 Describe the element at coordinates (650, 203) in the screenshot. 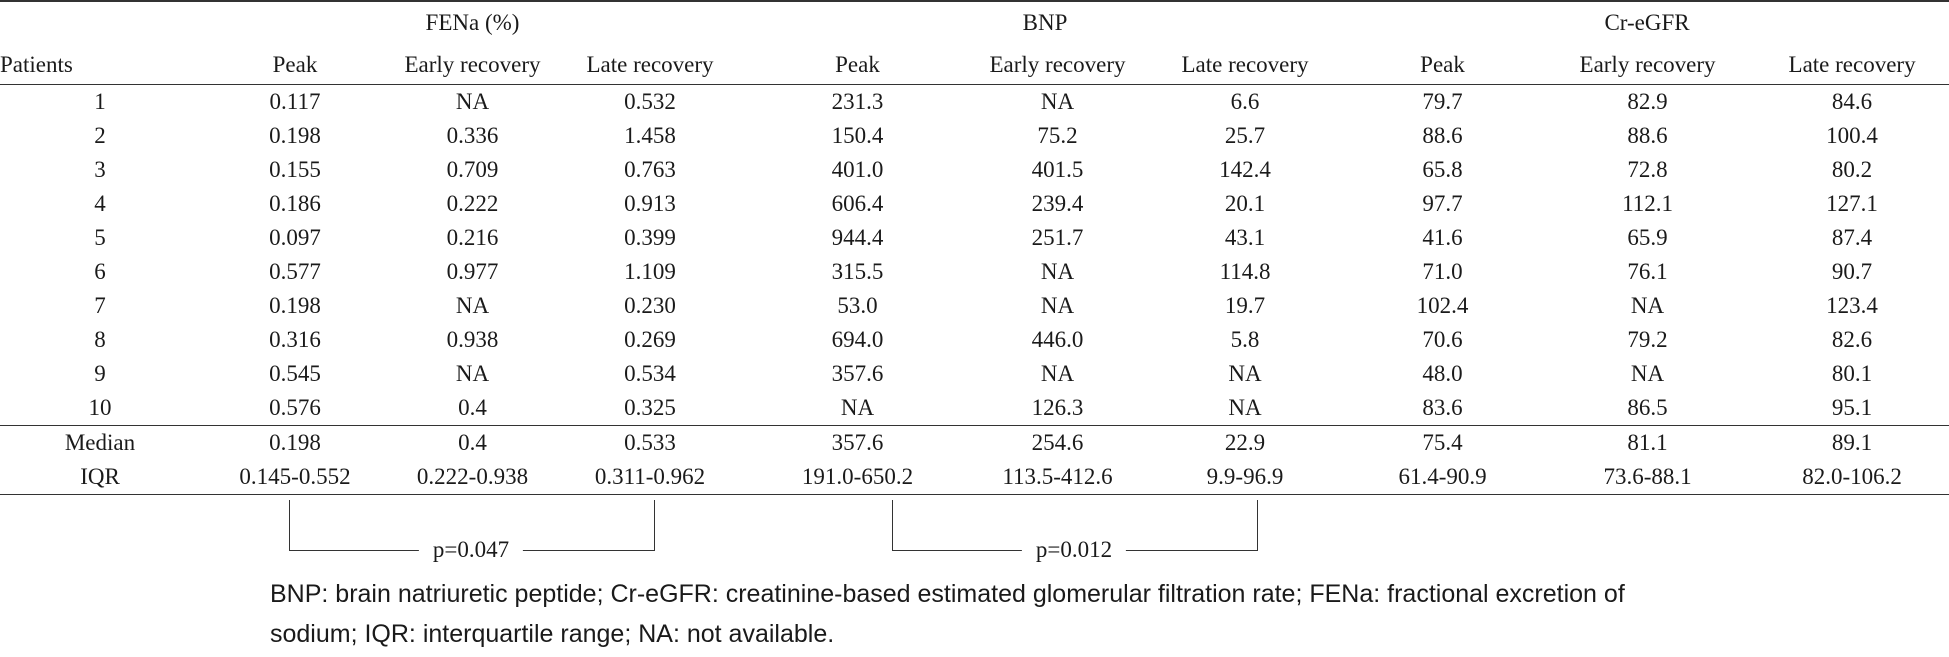

I see `cell-fena-late: 0.913` at that location.